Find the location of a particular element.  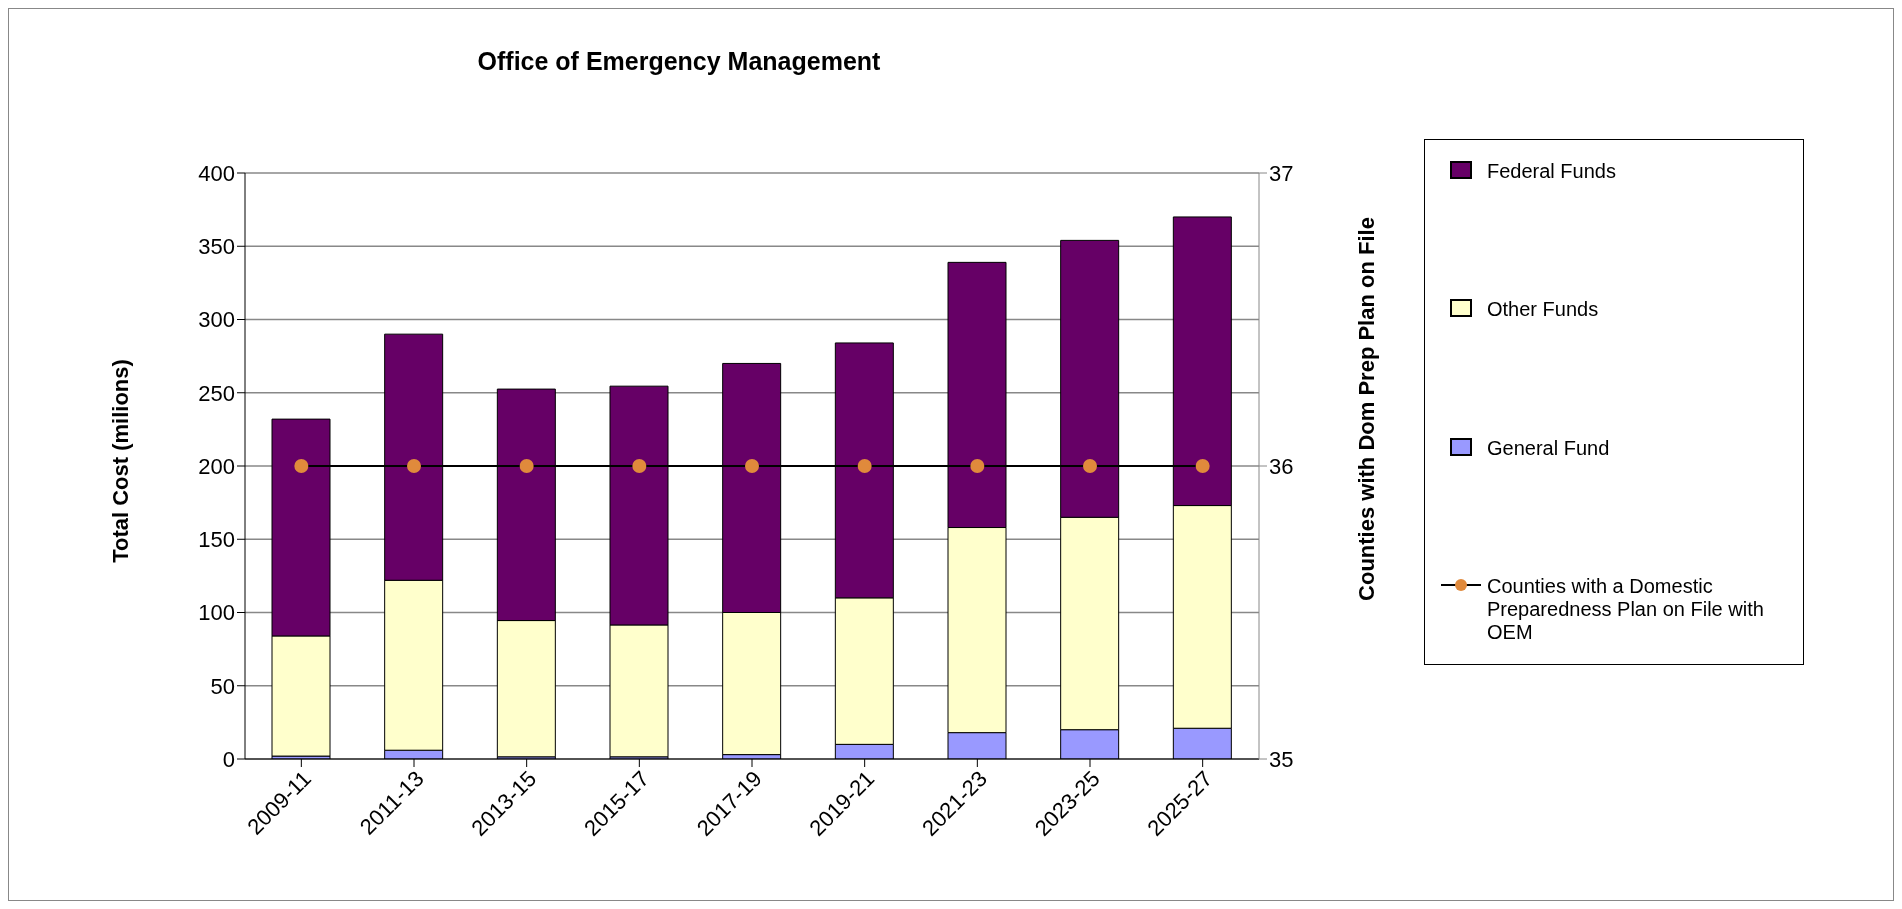

y2-axis-title: Counties with Dom Prep Plan on File is located at coordinates (1367, 409).